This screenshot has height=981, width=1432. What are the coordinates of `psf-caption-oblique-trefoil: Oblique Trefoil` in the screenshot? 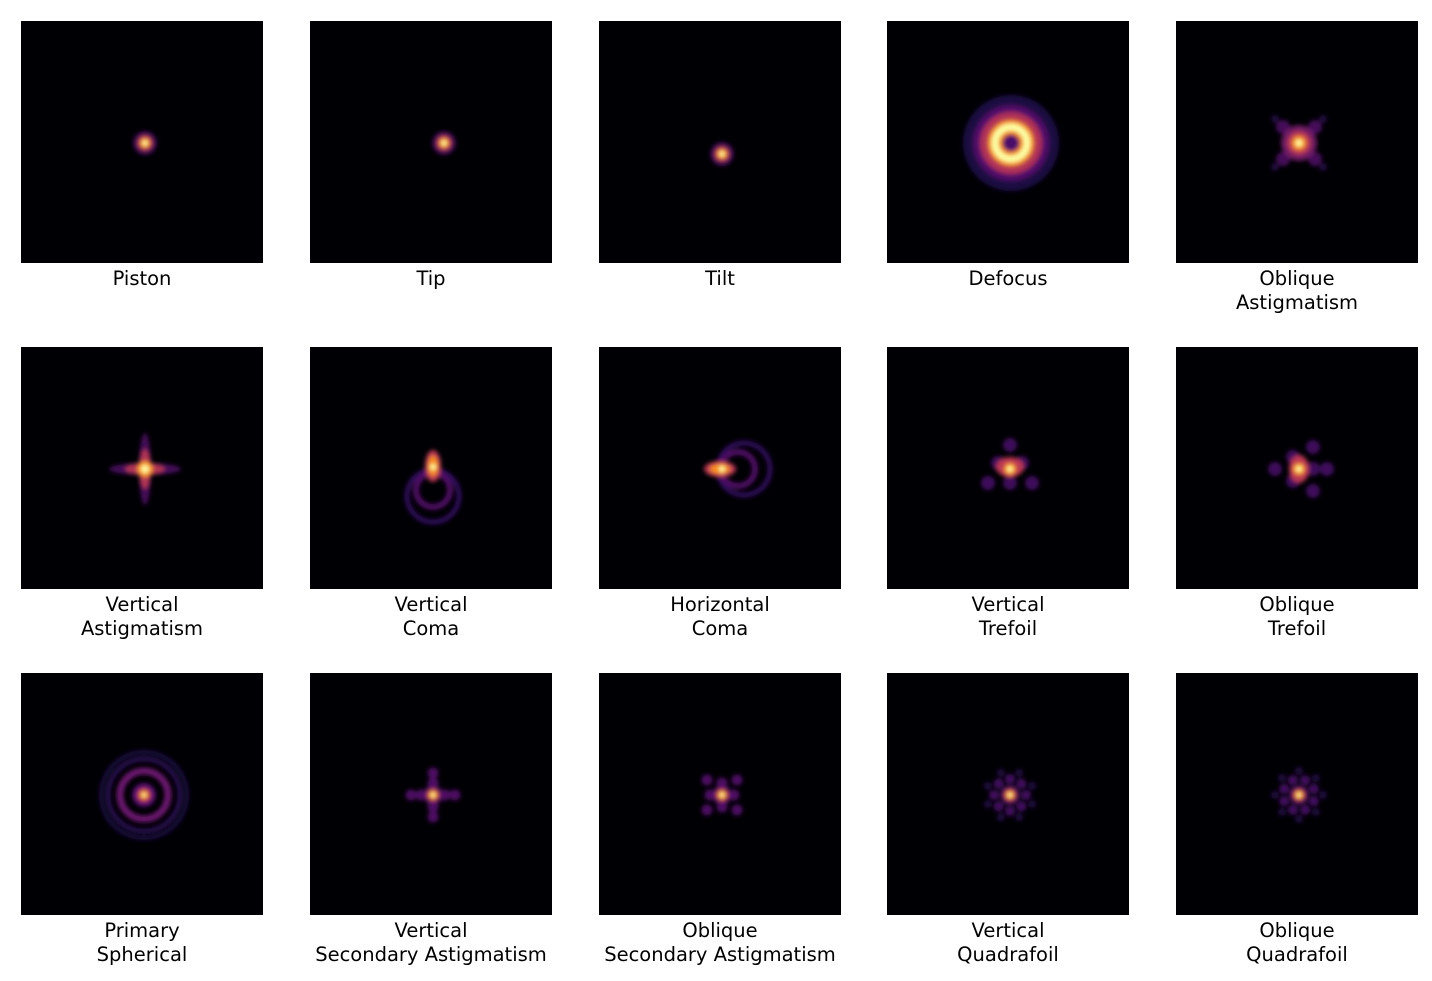 It's located at (1292, 617).